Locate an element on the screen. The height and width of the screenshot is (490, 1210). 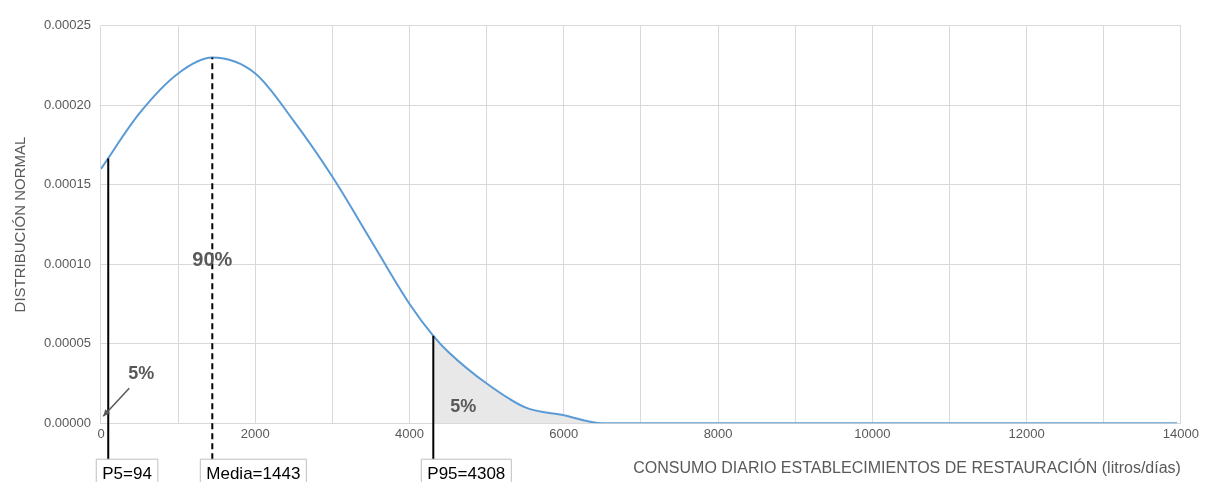
y-tick-label: 0.00015 is located at coordinates (67, 184).